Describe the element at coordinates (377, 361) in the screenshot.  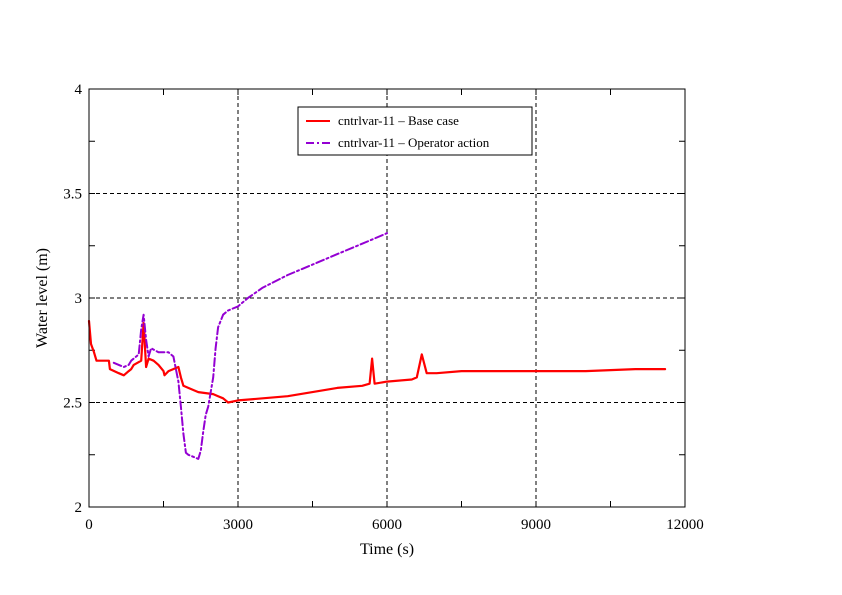
I see `series-line-base-case` at that location.